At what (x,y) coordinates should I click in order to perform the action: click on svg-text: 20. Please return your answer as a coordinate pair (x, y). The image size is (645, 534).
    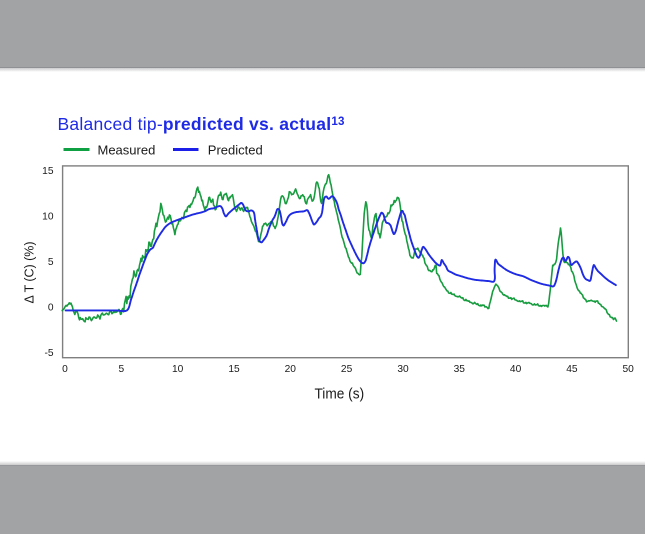
    Looking at the image, I should click on (291, 369).